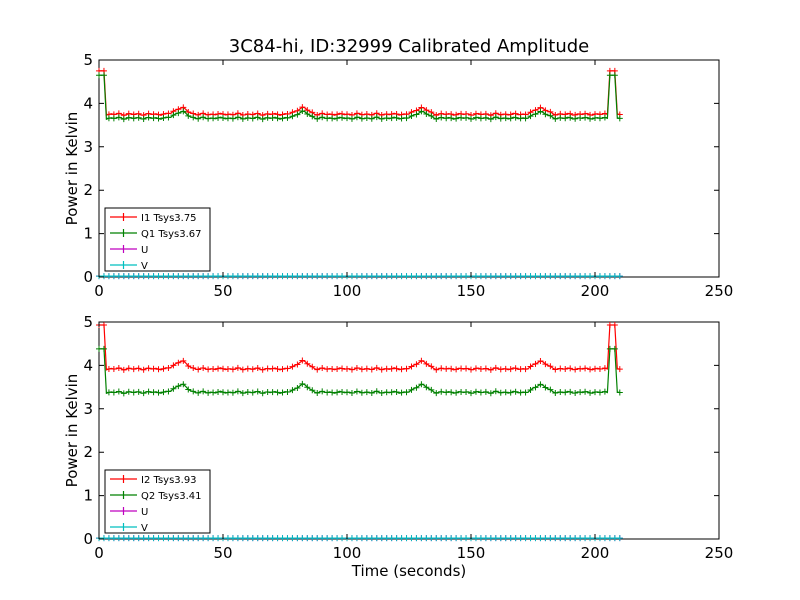 The image size is (800, 600). I want to click on y-tick-label: 1, so click(88, 496).